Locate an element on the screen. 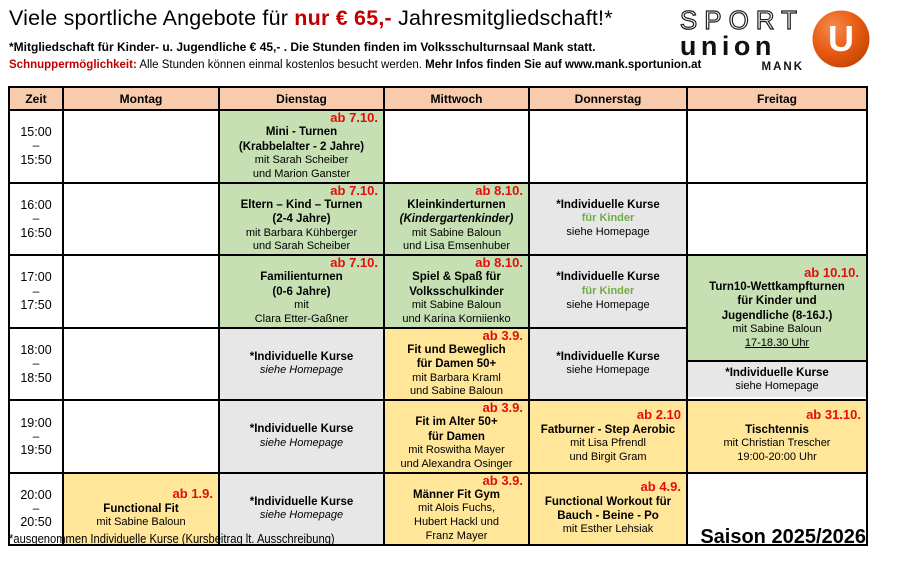  logo-union-text: union is located at coordinates (727, 45).